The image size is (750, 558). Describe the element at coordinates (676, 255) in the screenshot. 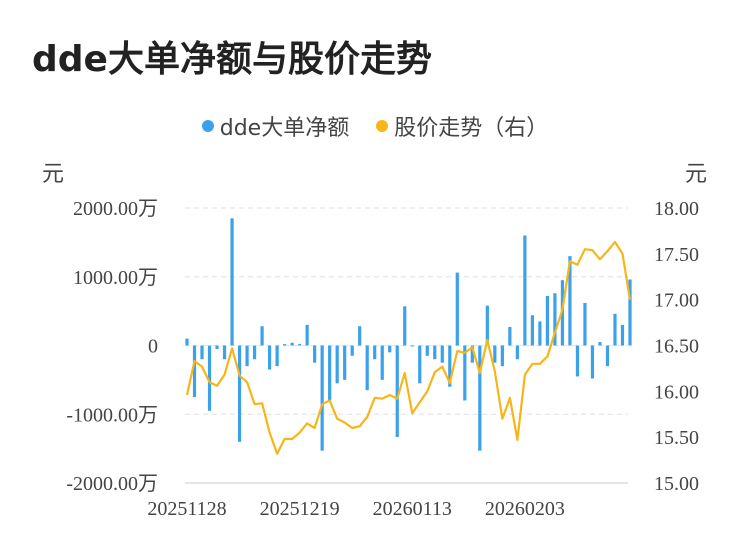

I see `right-tick-label: 17.50` at that location.